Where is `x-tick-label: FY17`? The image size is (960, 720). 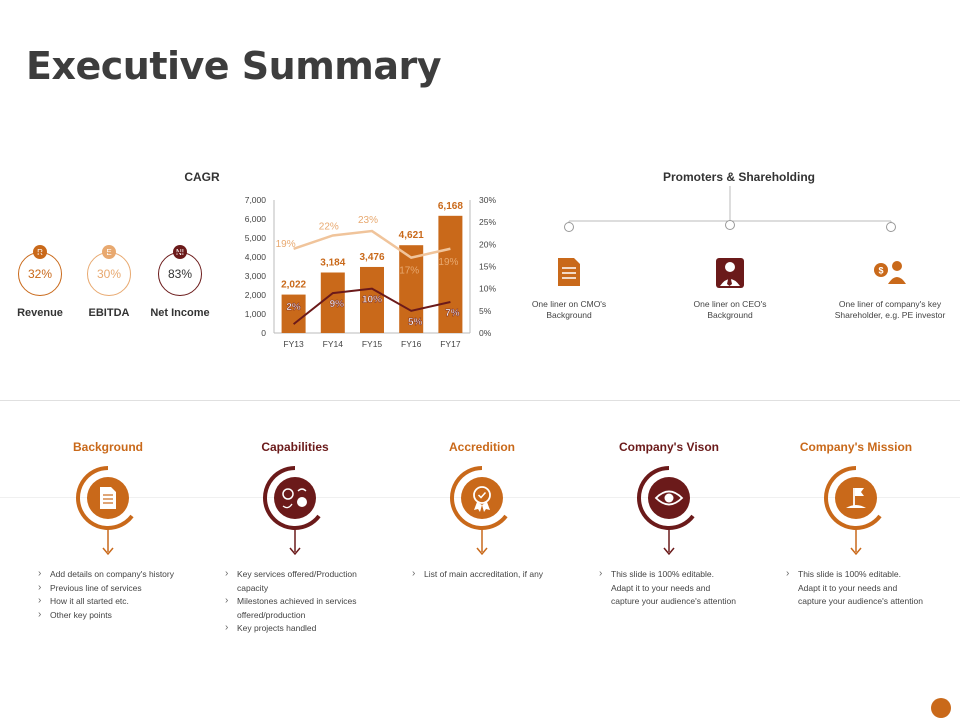 x-tick-label: FY17 is located at coordinates (450, 344).